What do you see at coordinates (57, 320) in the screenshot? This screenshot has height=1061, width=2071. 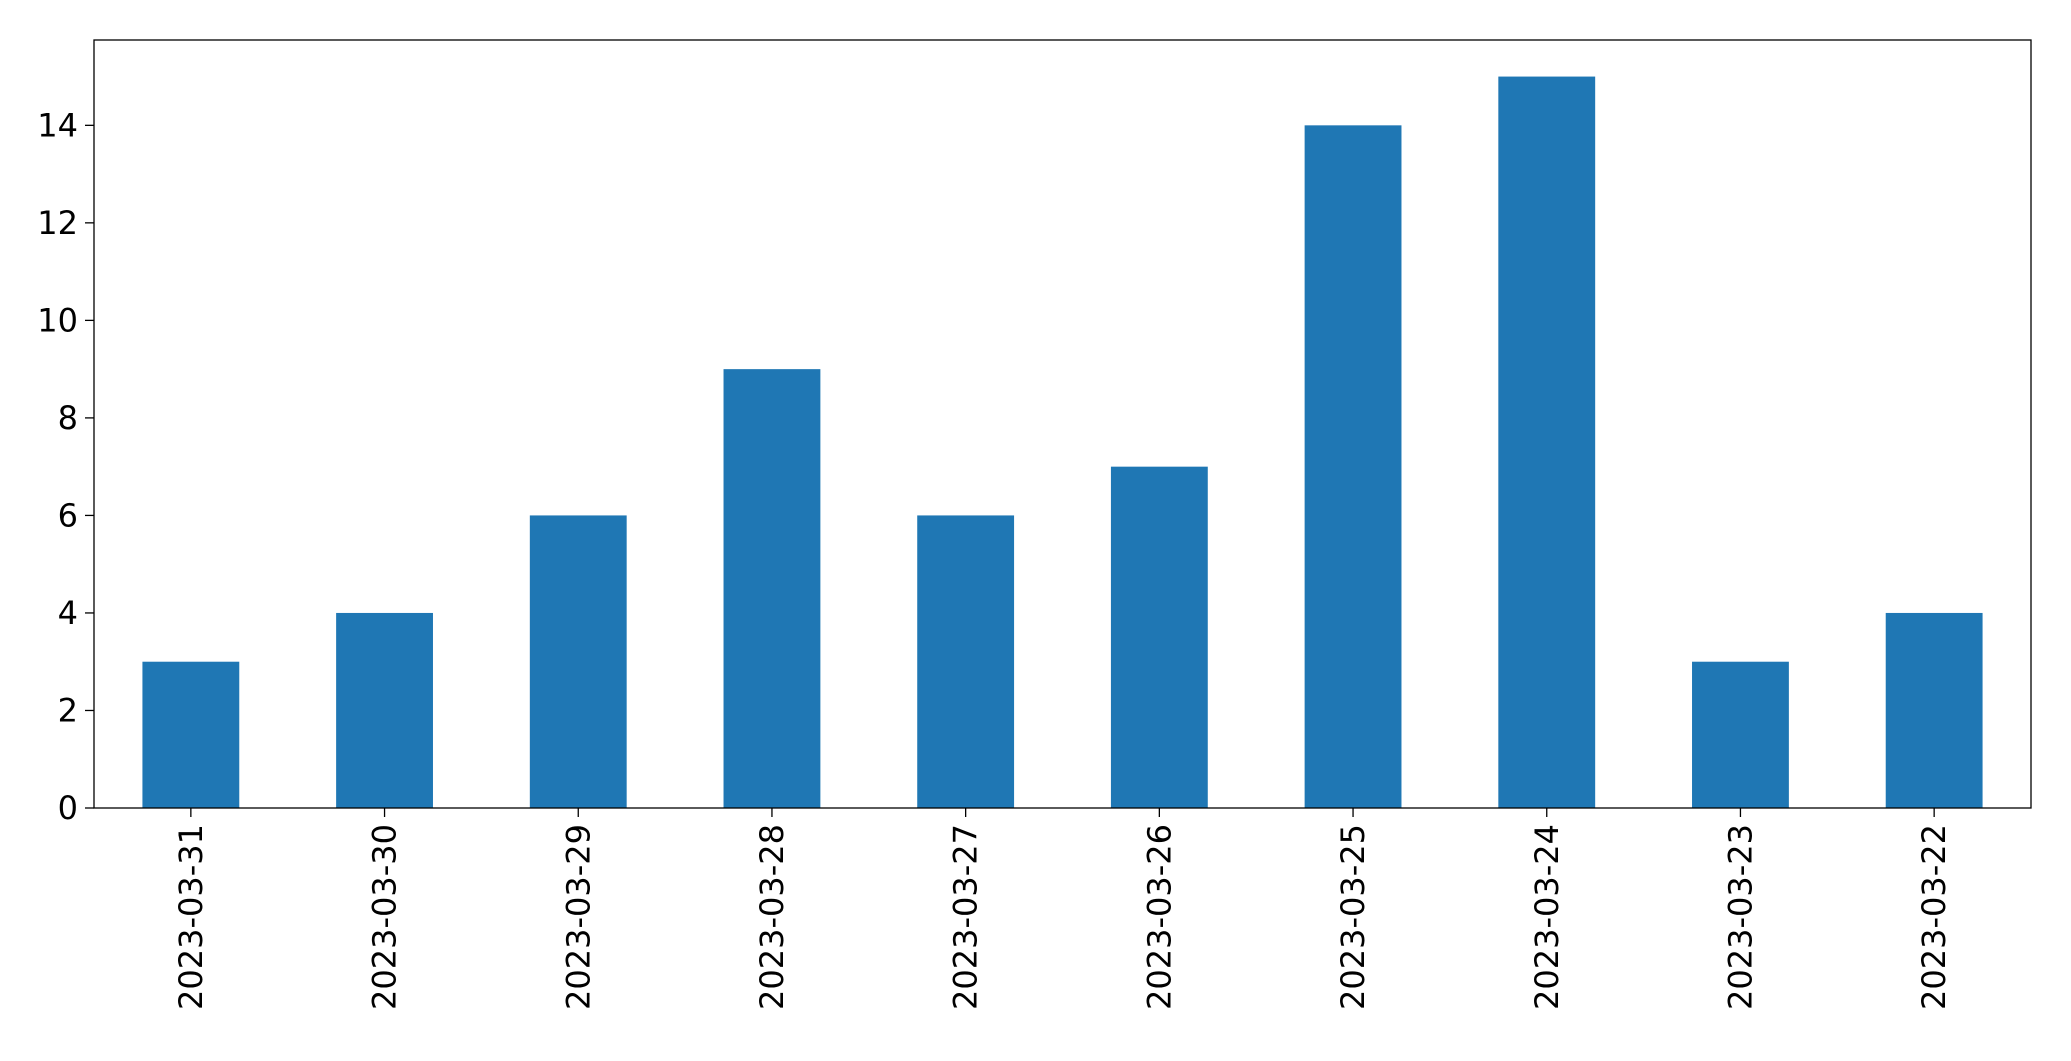 I see `y-tick-label: 10` at bounding box center [57, 320].